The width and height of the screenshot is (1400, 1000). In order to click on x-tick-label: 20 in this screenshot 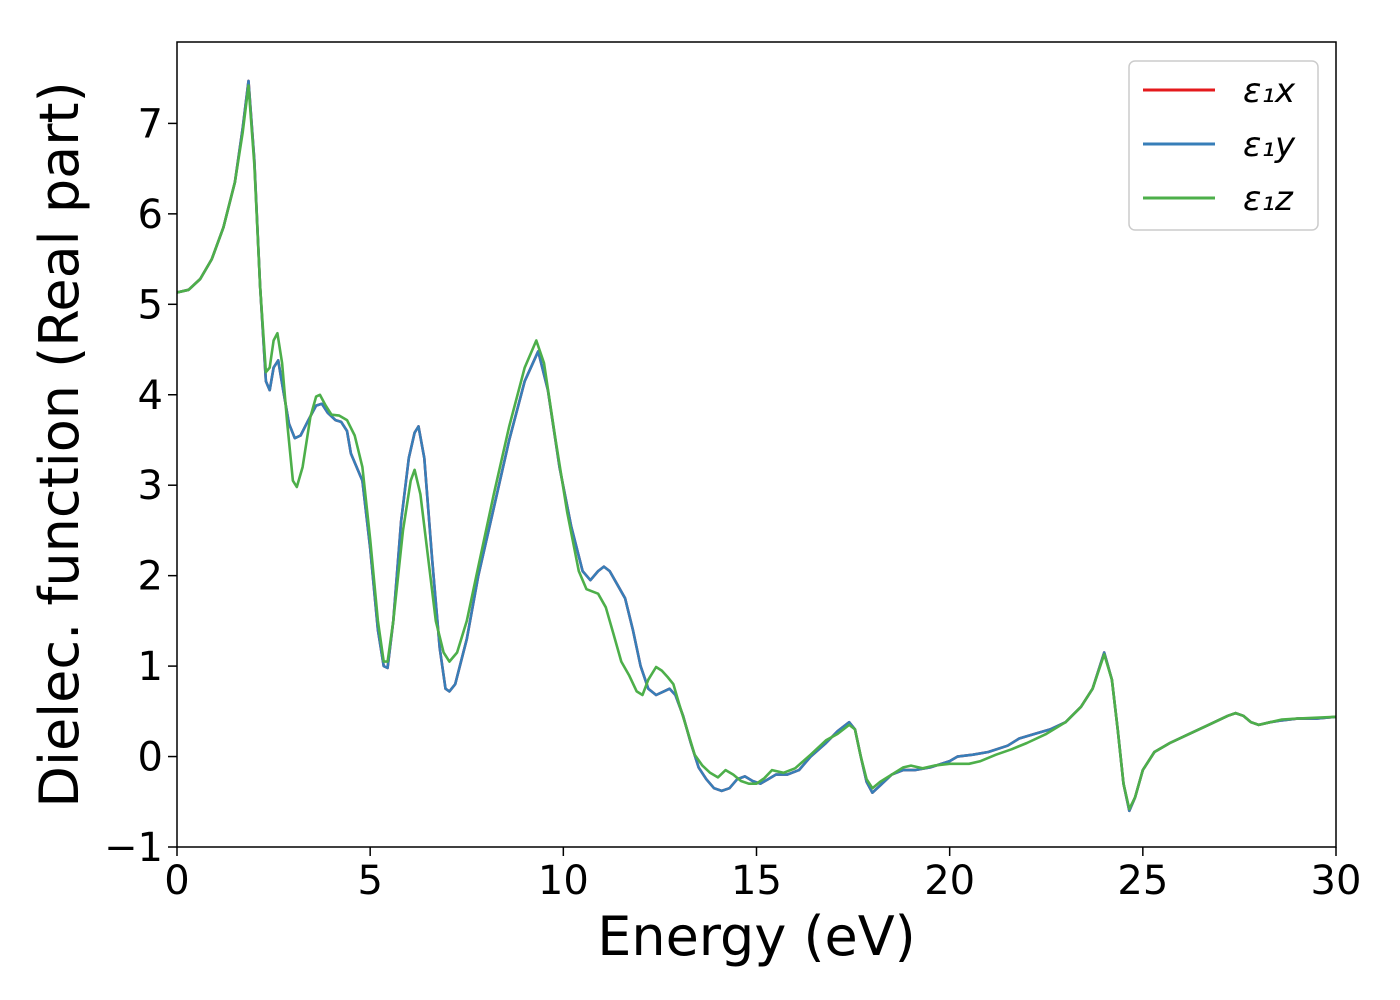, I will do `click(949, 881)`.